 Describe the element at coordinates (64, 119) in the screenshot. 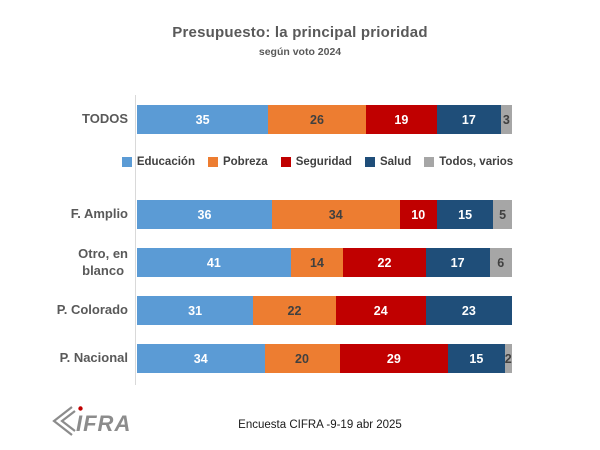

I see `category-label-cell: TODOS` at that location.